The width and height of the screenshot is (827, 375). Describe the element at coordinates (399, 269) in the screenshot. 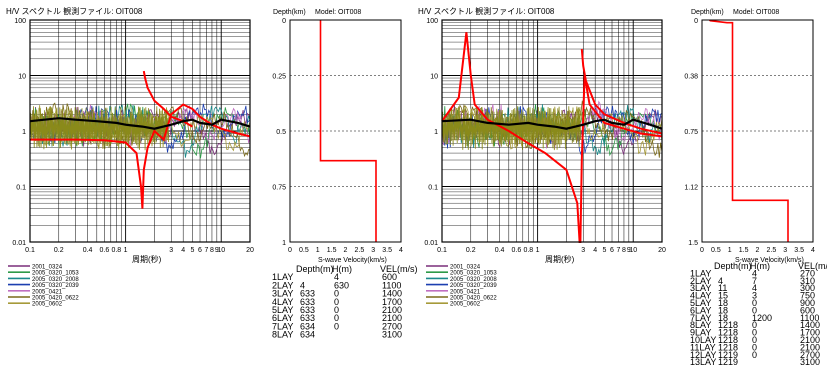

I see `table-header: VEL(m/s)` at that location.